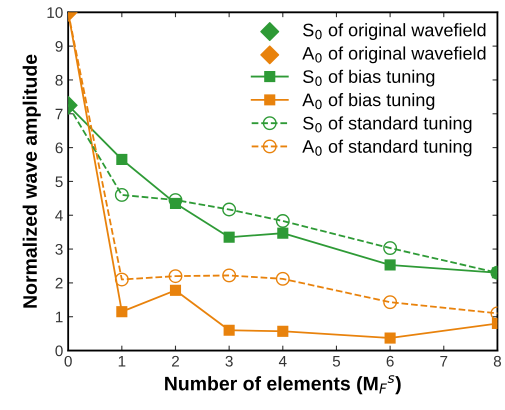 This screenshot has width=505, height=410. What do you see at coordinates (59, 317) in the screenshot?
I see `y-tick-label: 1` at bounding box center [59, 317].